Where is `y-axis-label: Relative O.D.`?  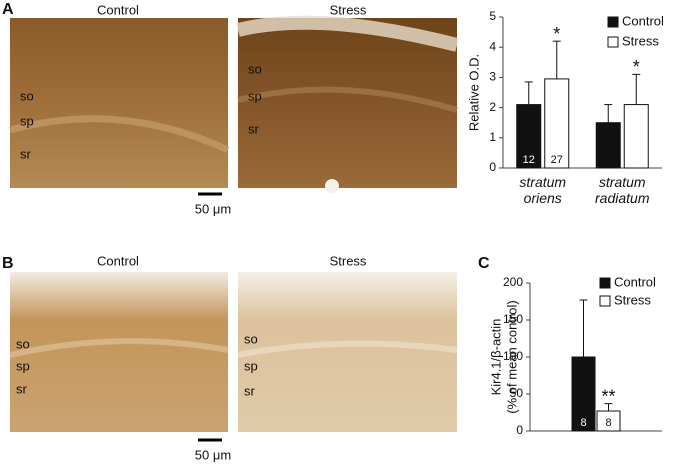
y-axis-label: Relative O.D. is located at coordinates (473, 92).